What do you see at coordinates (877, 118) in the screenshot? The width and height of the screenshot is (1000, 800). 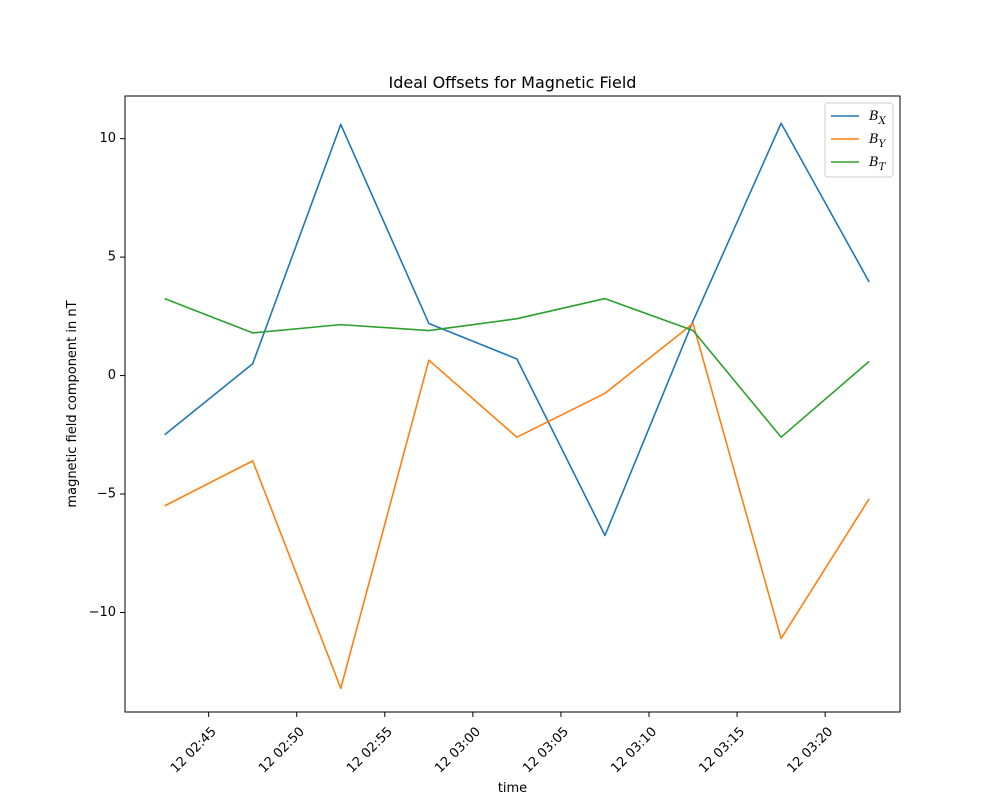 I see `legend-entry: BX` at bounding box center [877, 118].